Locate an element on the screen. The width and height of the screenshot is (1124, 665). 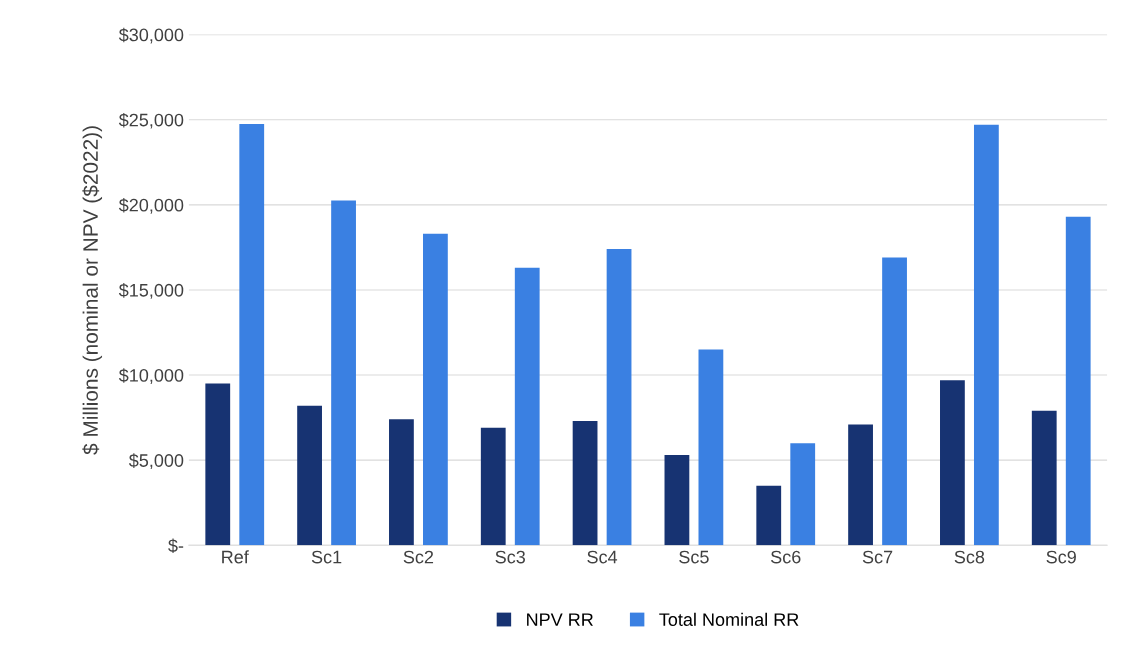
x-tick-label: Sc4 is located at coordinates (602, 557).